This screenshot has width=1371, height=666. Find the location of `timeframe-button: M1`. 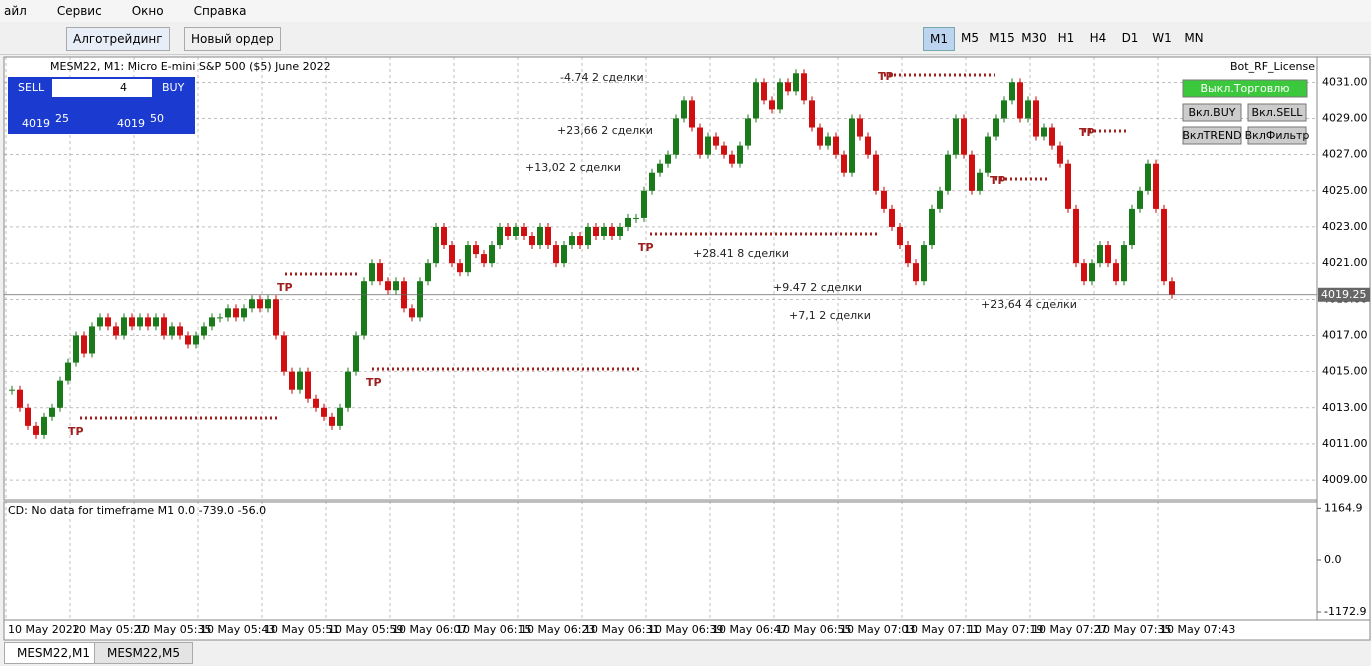

timeframe-button: M1 is located at coordinates (939, 39).